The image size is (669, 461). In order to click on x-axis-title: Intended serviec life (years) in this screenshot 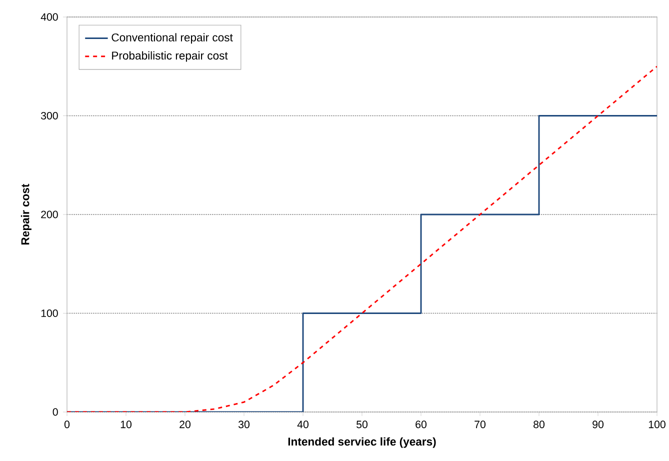, I will do `click(362, 442)`.